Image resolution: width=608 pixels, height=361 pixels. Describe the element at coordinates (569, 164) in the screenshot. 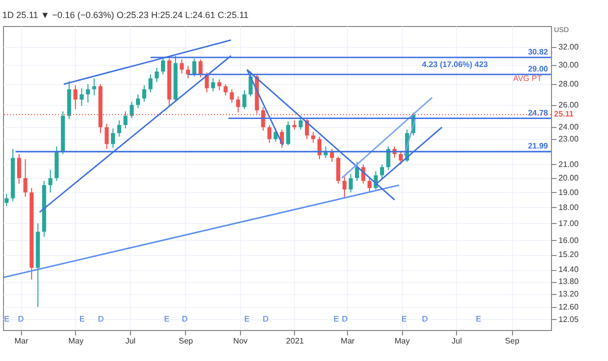

I see `y-tick-label: 21.00` at that location.